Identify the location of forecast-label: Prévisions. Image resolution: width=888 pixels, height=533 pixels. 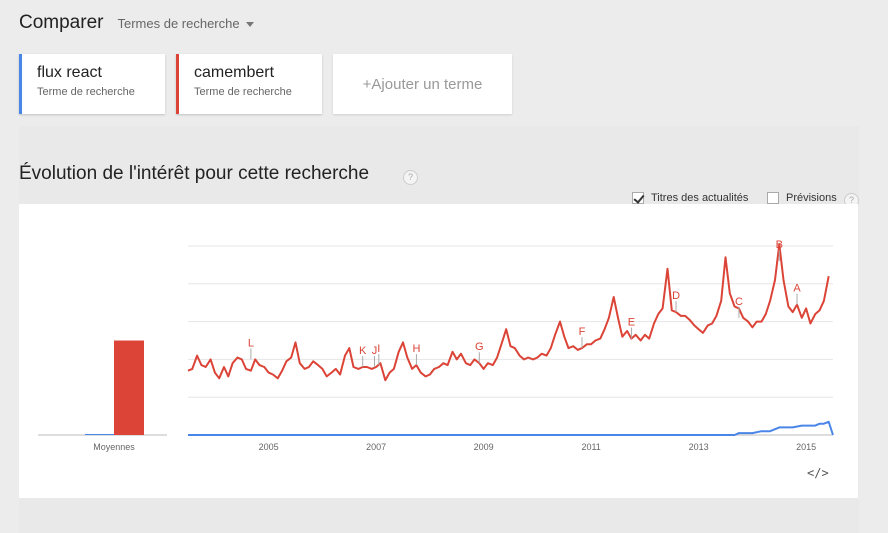
(811, 198).